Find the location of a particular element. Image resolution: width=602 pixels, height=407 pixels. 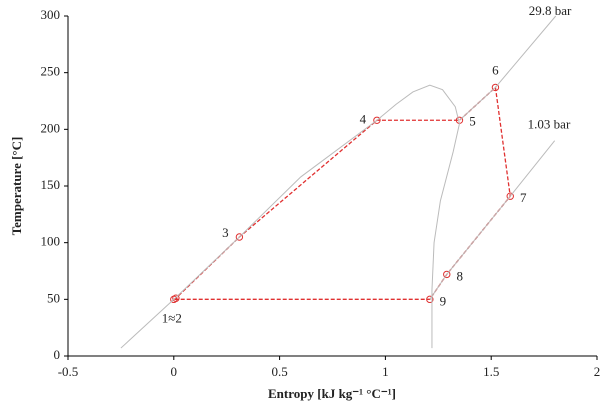

y-axis-label: Temperature [°C] is located at coordinates (16, 186).